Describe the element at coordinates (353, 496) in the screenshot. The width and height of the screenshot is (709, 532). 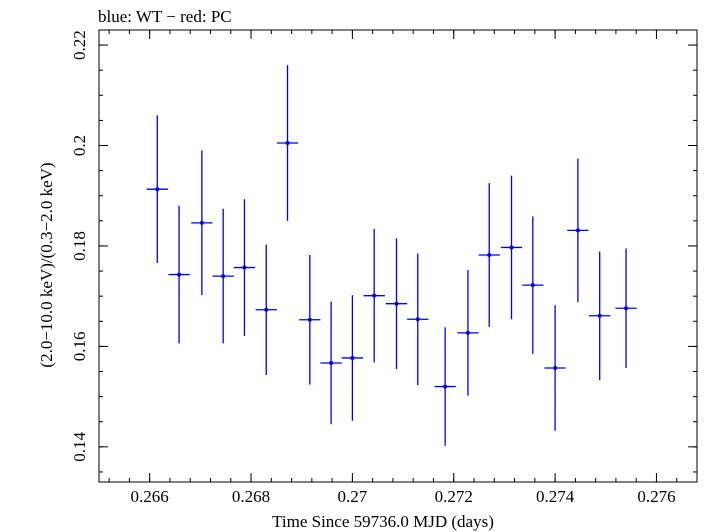
I see `x-tick-label: 0.27` at that location.